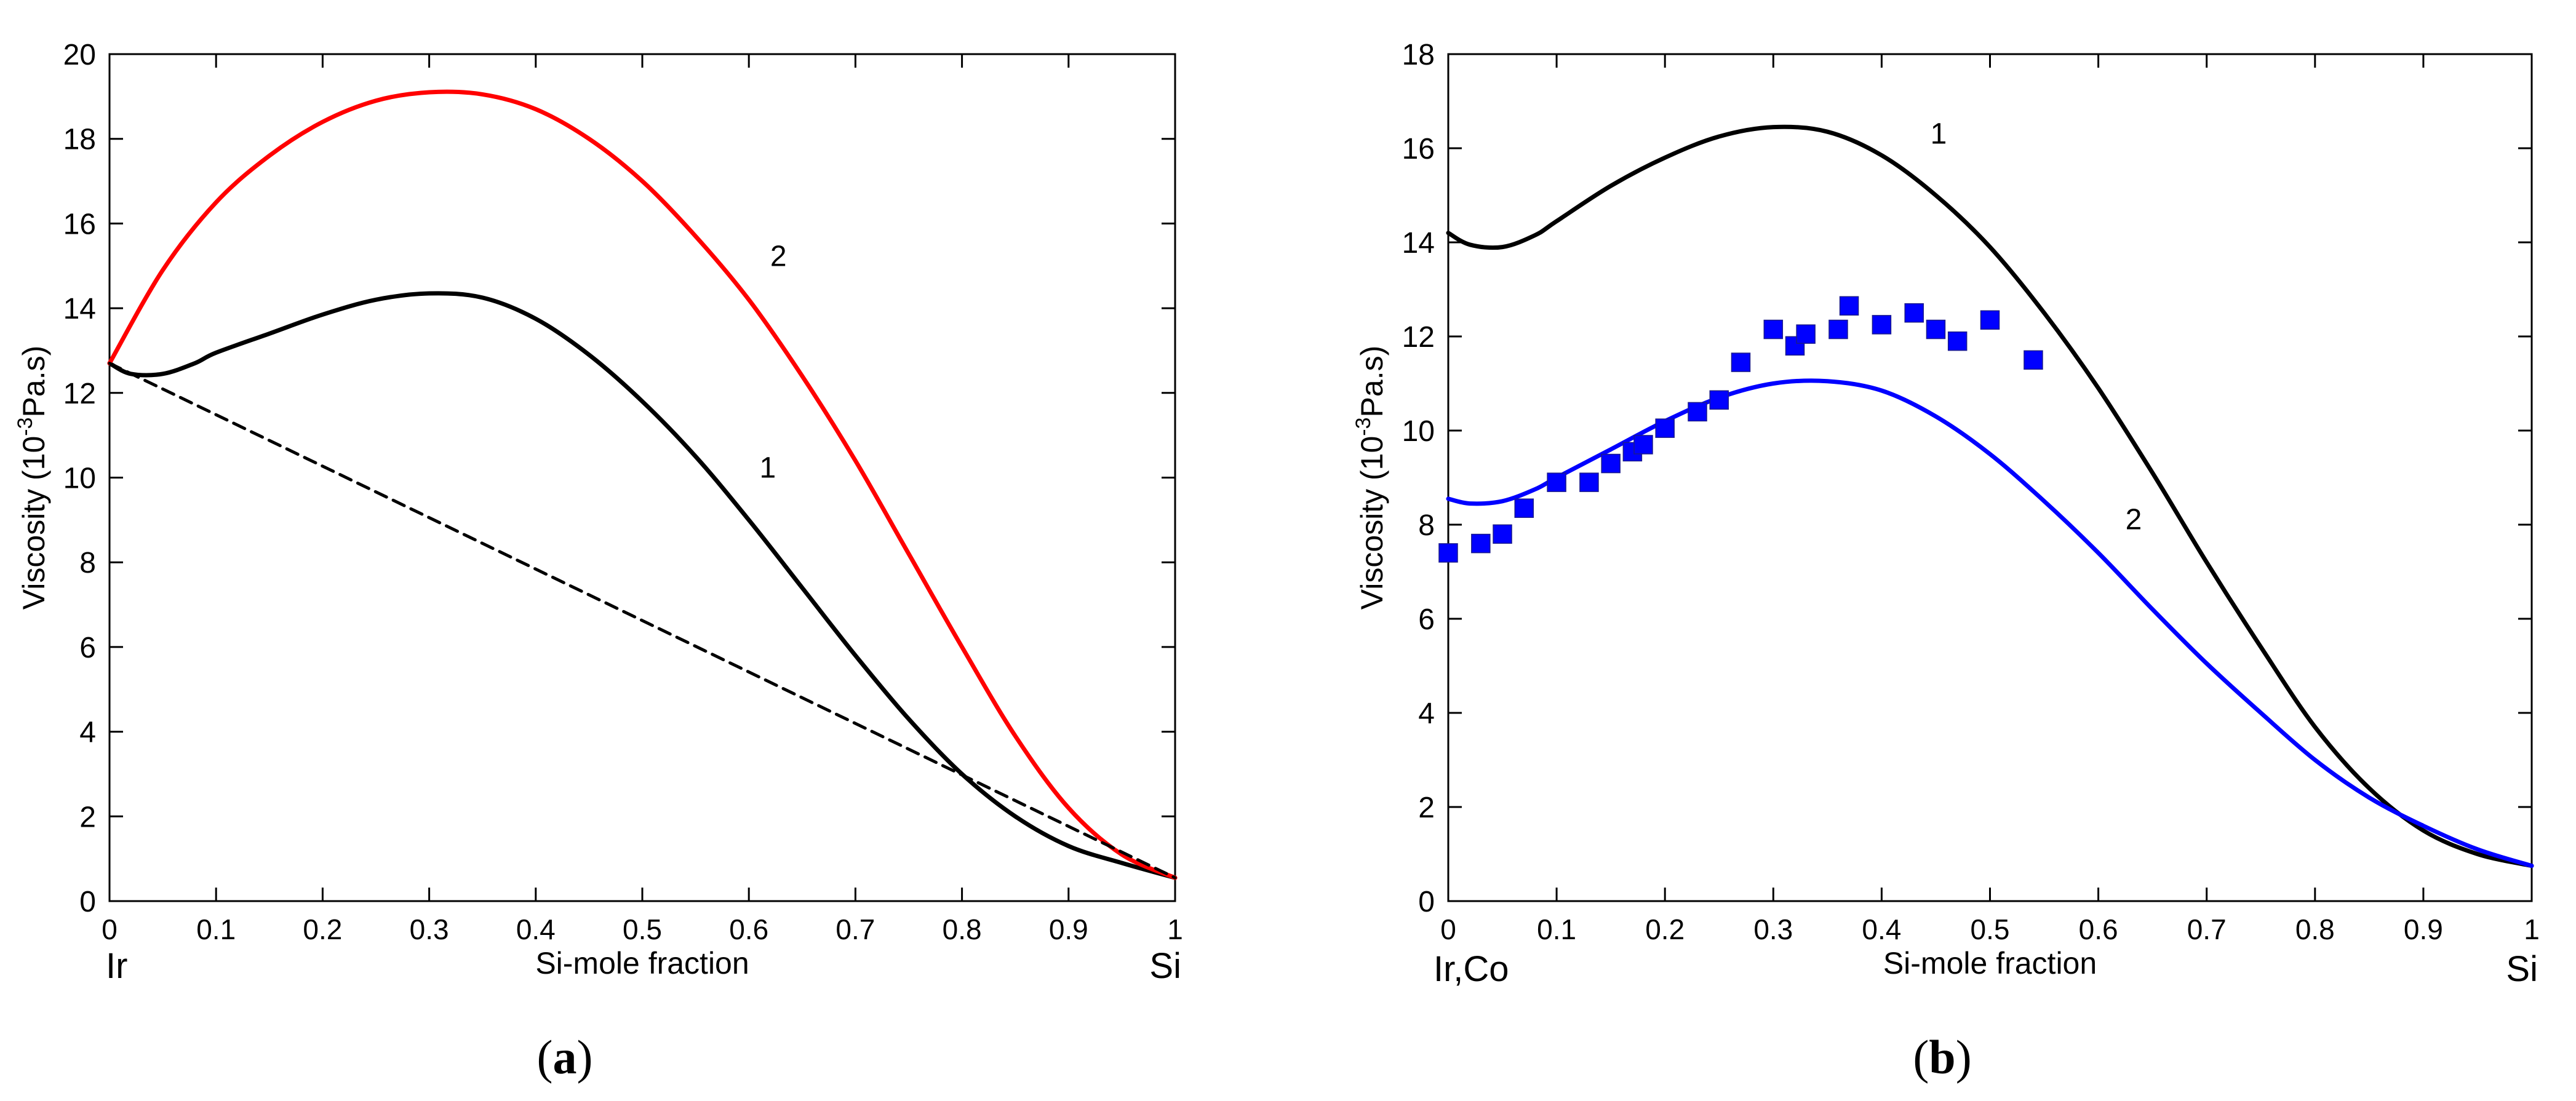 This screenshot has width=2576, height=1101. What do you see at coordinates (117, 966) in the screenshot?
I see `left-endmember-label: Ir` at bounding box center [117, 966].